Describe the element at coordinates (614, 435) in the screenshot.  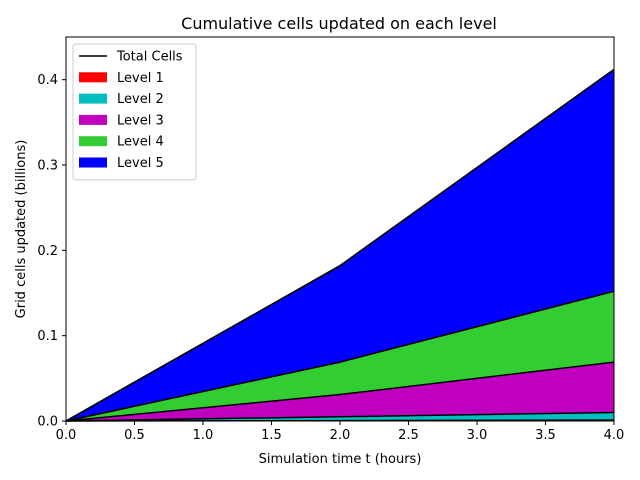
I see `x-tick-label: 4.0` at that location.